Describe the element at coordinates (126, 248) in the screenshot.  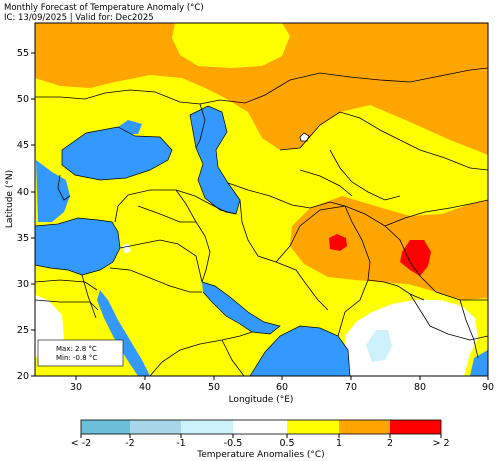
I see `anomaly-white-levant` at that location.